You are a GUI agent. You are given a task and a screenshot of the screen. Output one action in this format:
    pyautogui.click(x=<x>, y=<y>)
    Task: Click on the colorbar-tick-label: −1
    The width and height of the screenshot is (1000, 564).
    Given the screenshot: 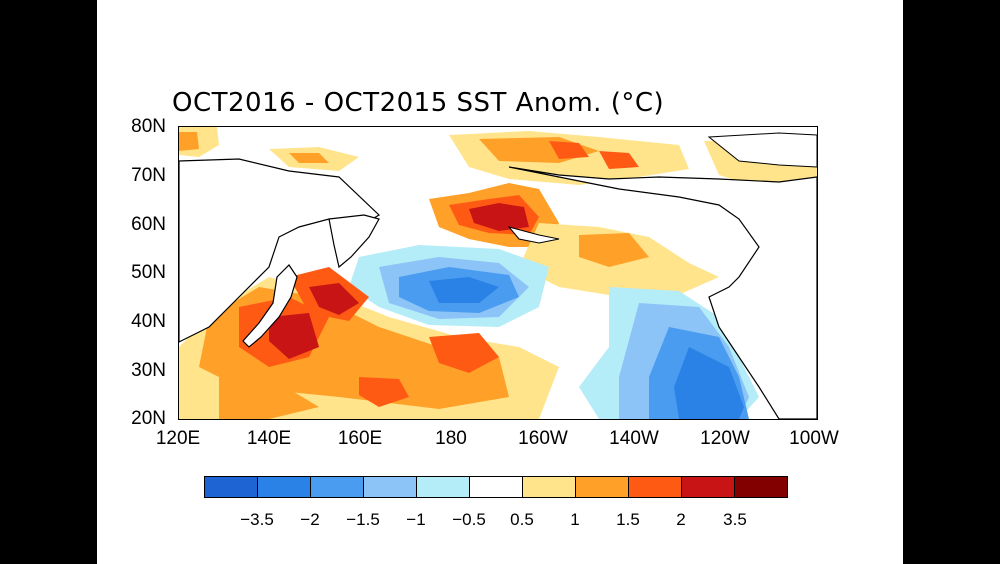 What is the action you would take?
    pyautogui.click(x=416, y=519)
    